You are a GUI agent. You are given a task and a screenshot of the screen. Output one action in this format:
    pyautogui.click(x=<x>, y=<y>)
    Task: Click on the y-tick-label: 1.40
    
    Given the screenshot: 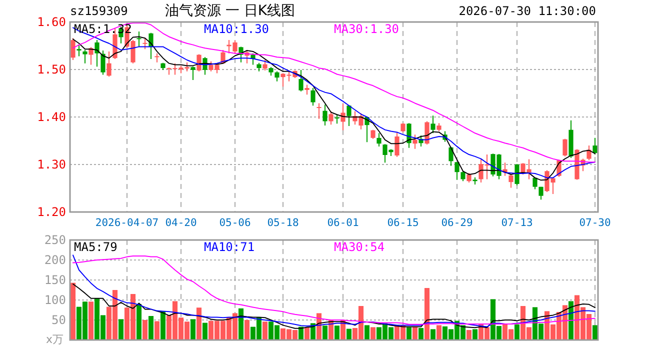 What is the action you would take?
    pyautogui.click(x=51, y=117)
    